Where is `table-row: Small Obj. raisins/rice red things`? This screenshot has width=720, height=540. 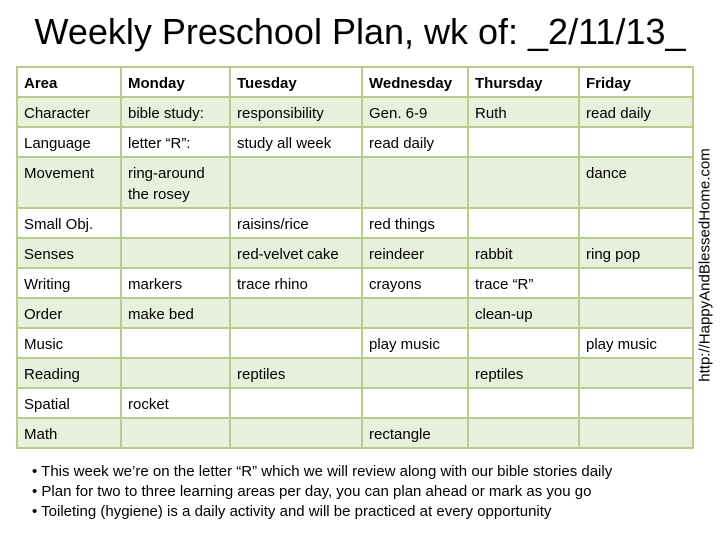 table-row: Small Obj. raisins/rice red things is located at coordinates (355, 223).